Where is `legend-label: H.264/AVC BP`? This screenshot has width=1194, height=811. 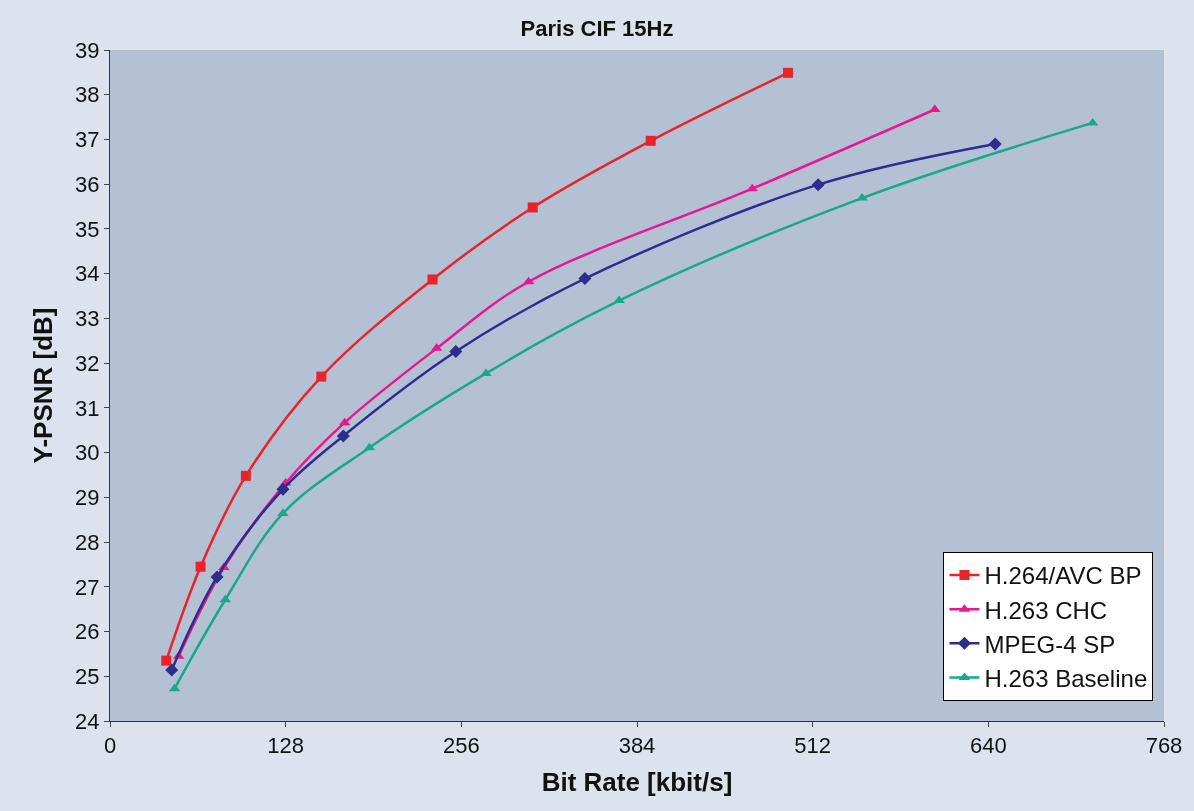 legend-label: H.264/AVC BP is located at coordinates (1063, 576).